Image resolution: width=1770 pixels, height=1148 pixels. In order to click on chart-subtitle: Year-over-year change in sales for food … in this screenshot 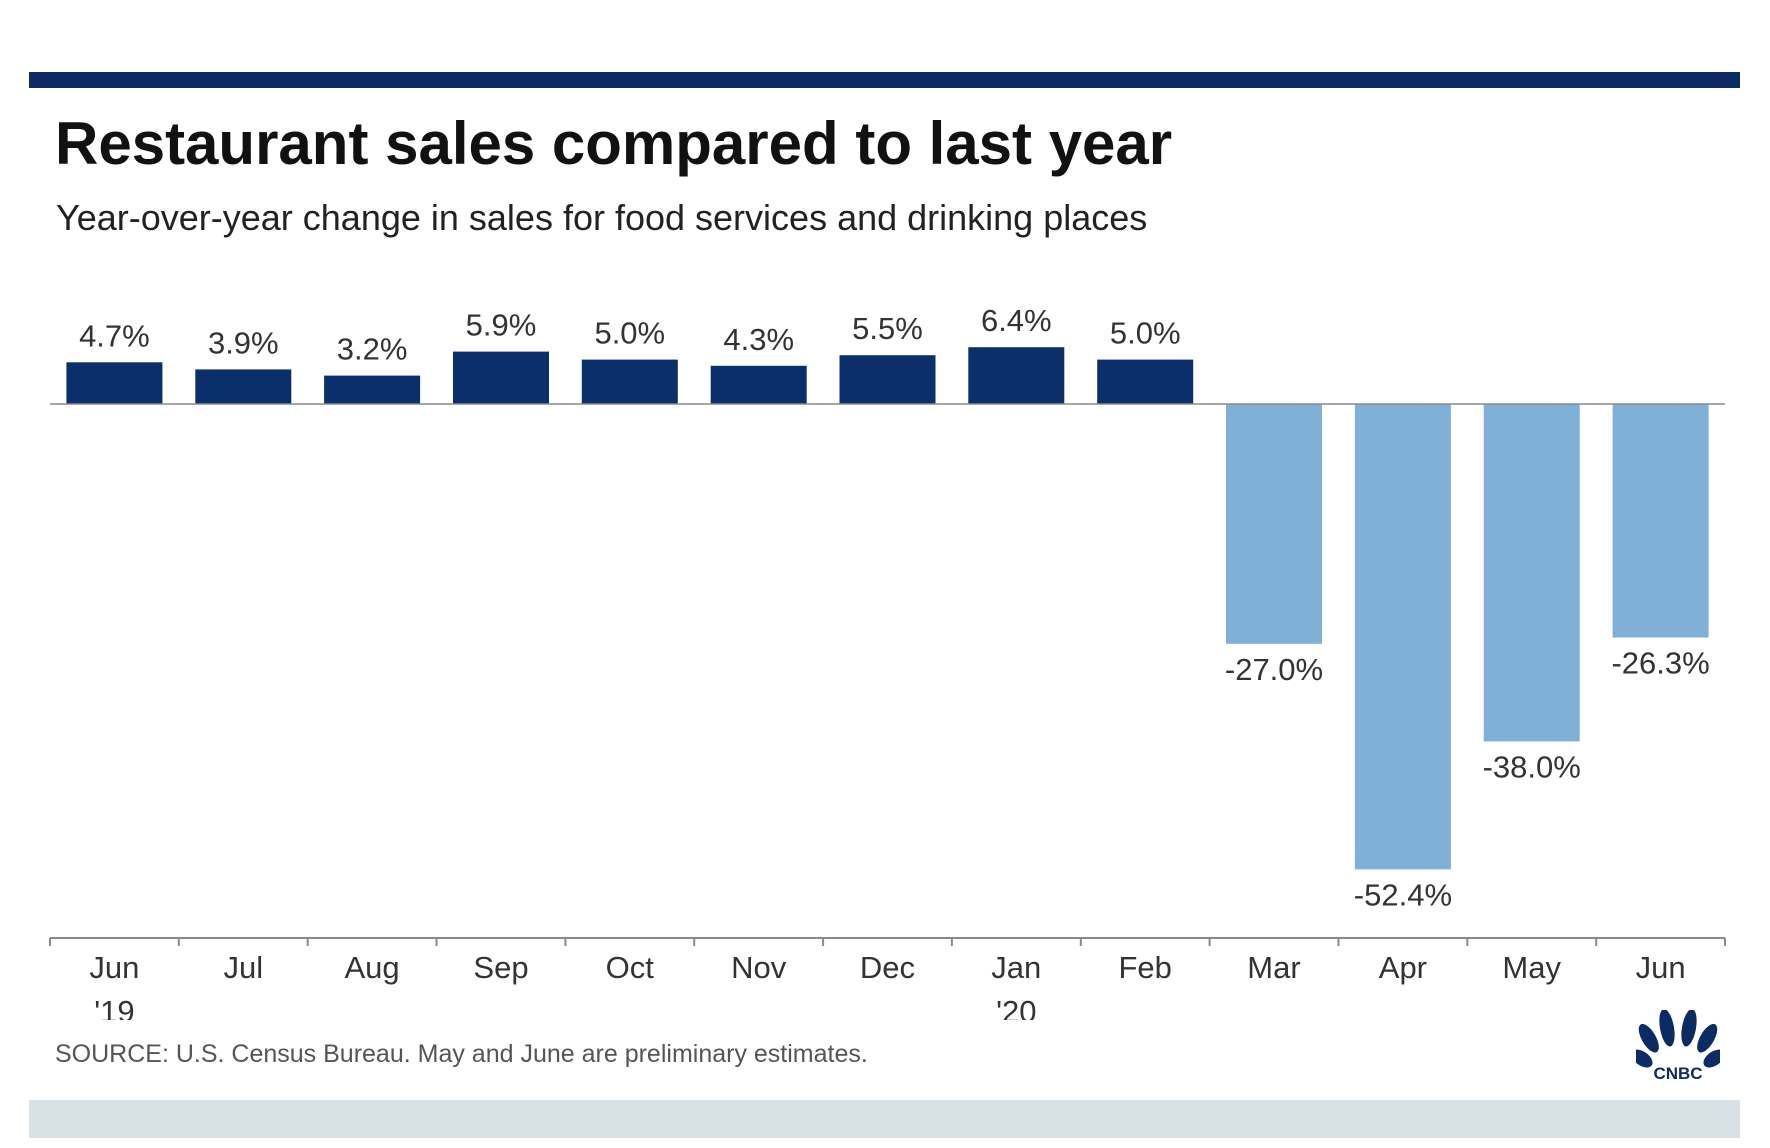, I will do `click(602, 217)`.